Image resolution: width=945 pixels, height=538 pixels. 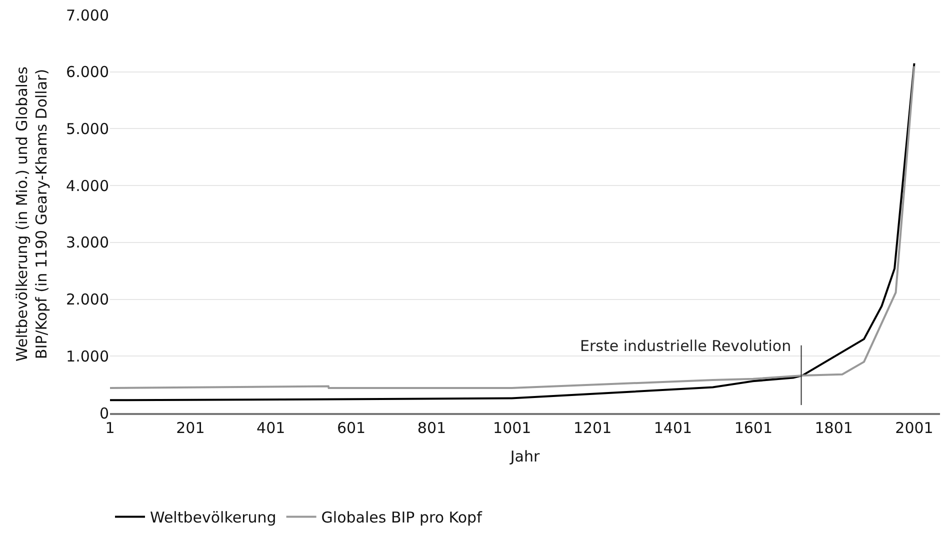 What do you see at coordinates (190, 428) in the screenshot?
I see `x-tick-label: 201` at bounding box center [190, 428].